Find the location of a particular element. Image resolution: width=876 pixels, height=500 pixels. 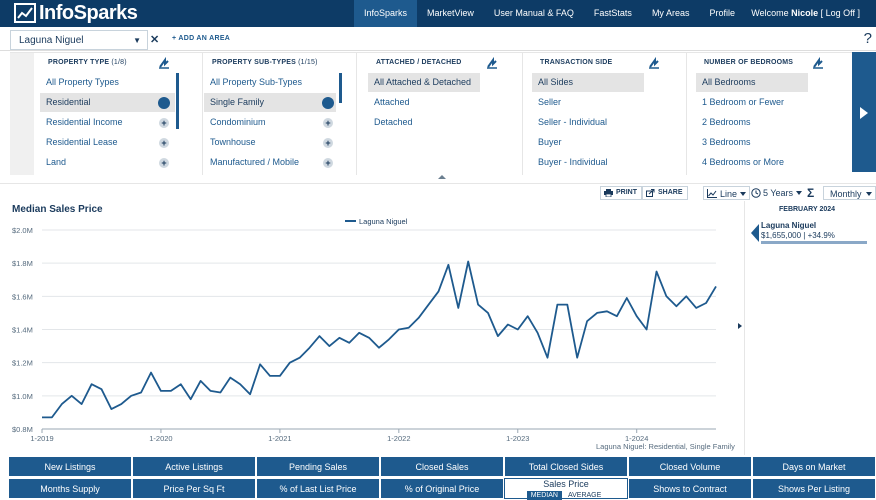

filter-panel-margin is located at coordinates (22, 114).